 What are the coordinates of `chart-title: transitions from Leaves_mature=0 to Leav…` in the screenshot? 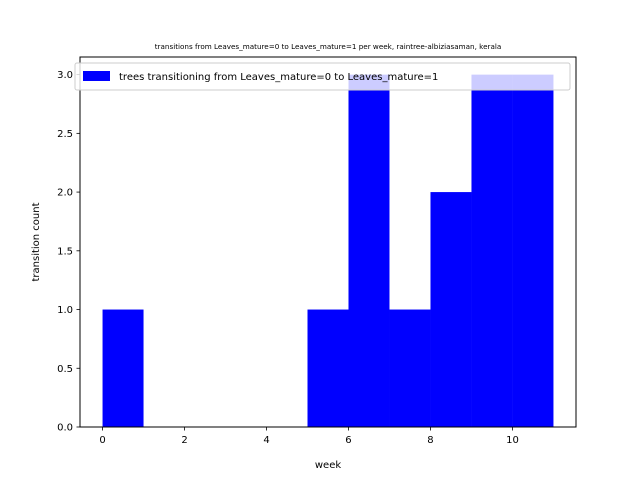 It's located at (328, 46).